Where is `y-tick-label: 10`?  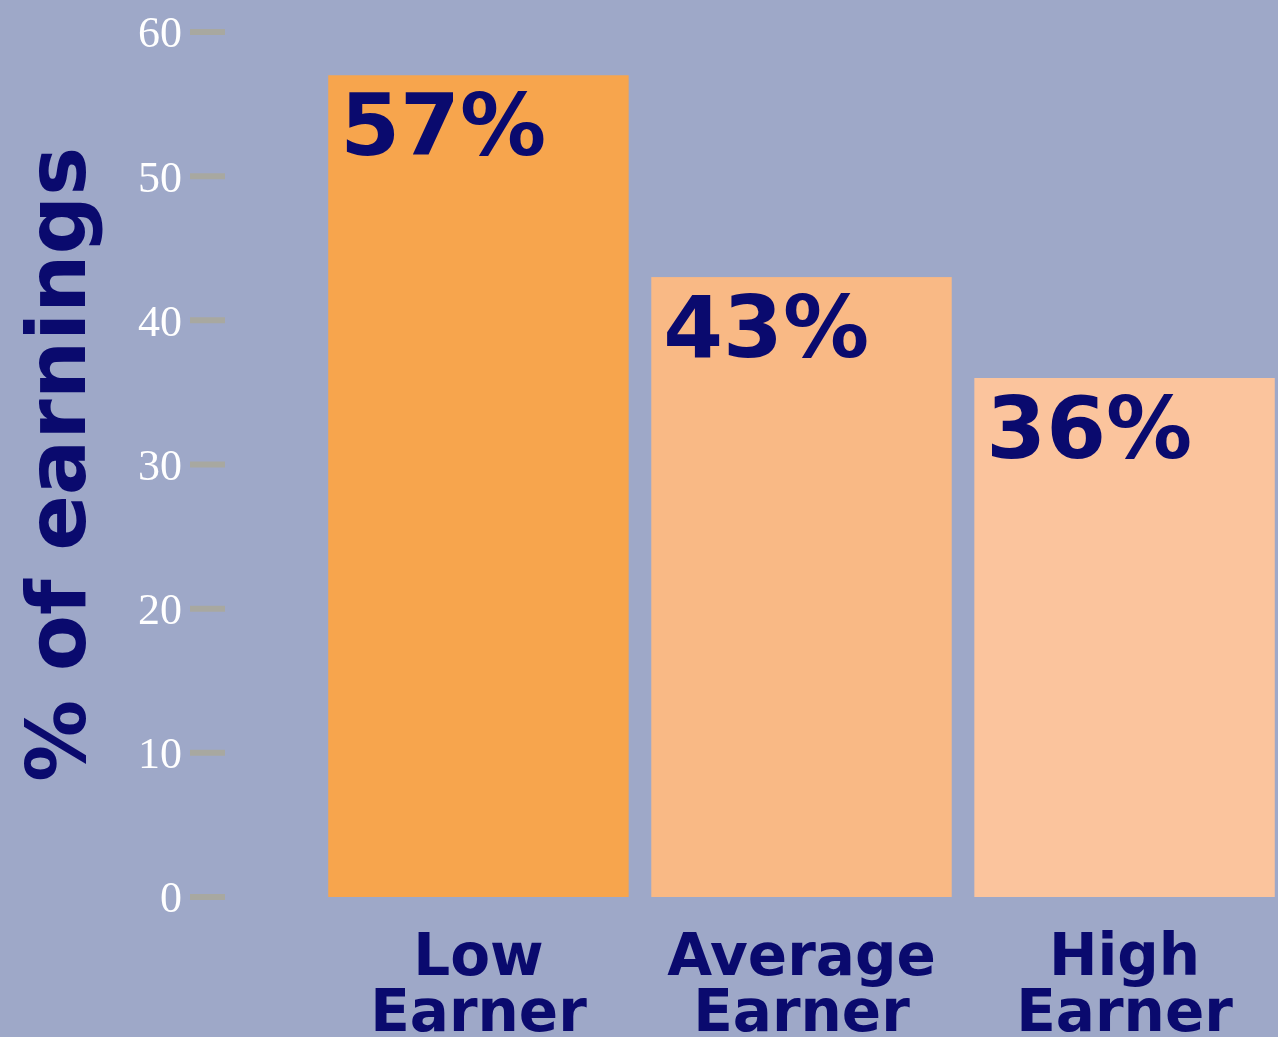 y-tick-label: 10 is located at coordinates (160, 754).